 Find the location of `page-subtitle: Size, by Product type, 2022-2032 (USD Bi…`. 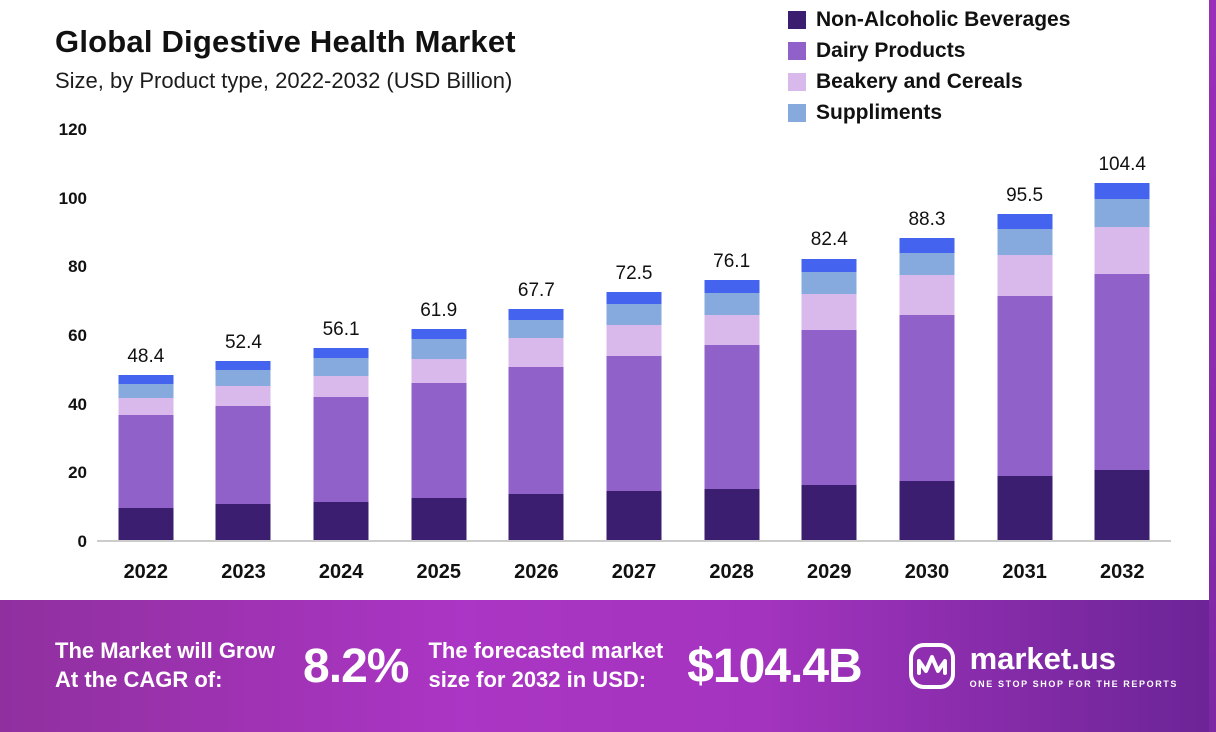

page-subtitle: Size, by Product type, 2022-2032 (USD Bi… is located at coordinates (284, 80).